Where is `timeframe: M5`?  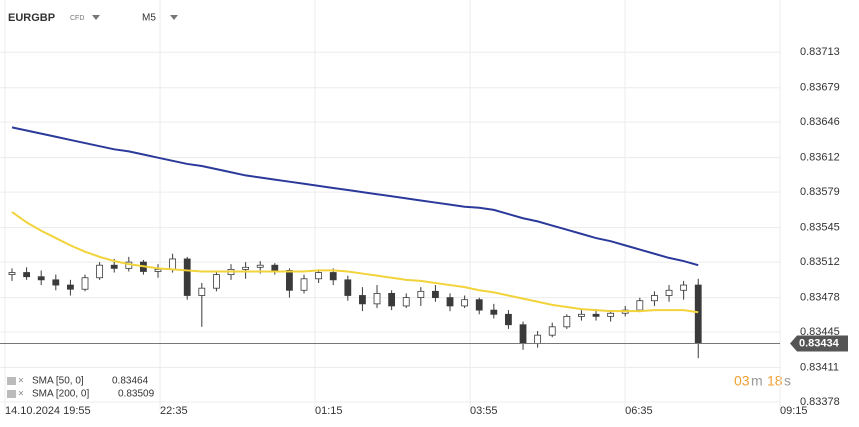
timeframe: M5 is located at coordinates (149, 18).